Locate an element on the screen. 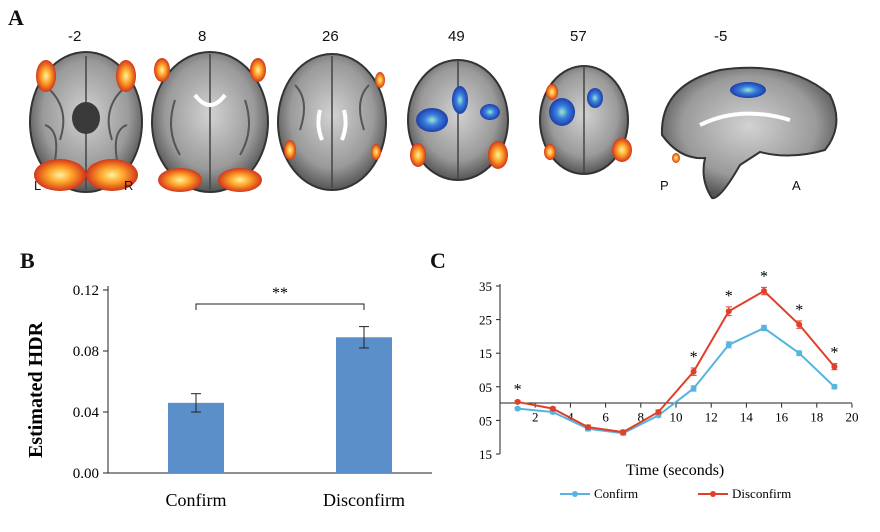 This screenshot has width=880, height=532. legend-label-disconfirm: Disconfirm is located at coordinates (761, 493).